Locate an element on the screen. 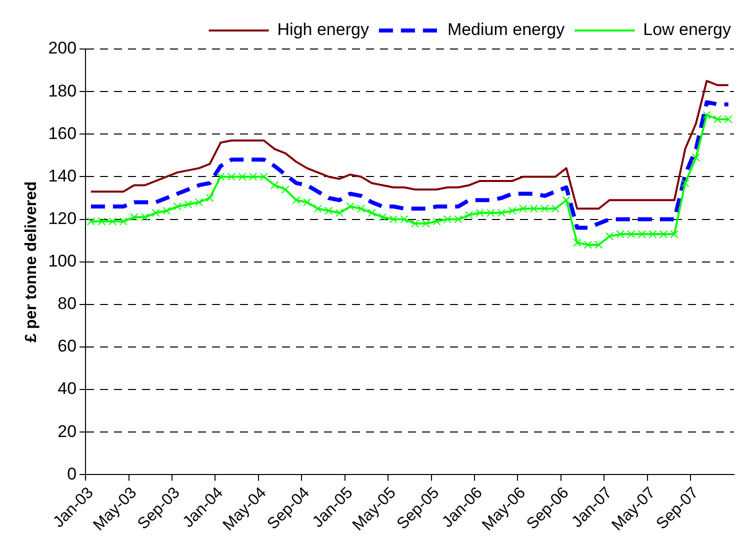 Image resolution: width=753 pixels, height=546 pixels. y-tick-label: 0 is located at coordinates (72, 474).